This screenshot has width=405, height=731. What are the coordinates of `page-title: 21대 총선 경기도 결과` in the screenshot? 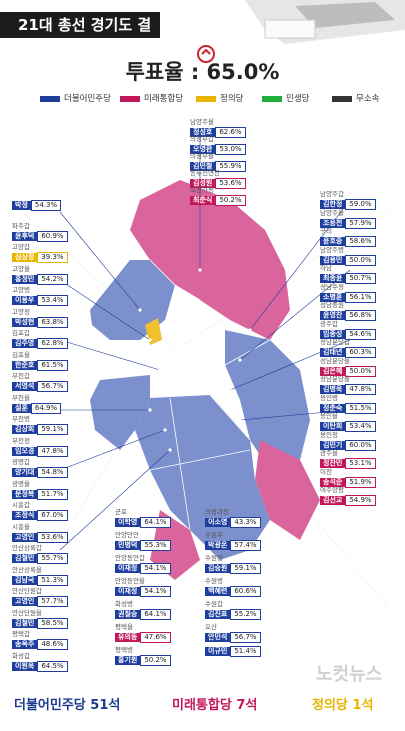 It's located at (80, 36).